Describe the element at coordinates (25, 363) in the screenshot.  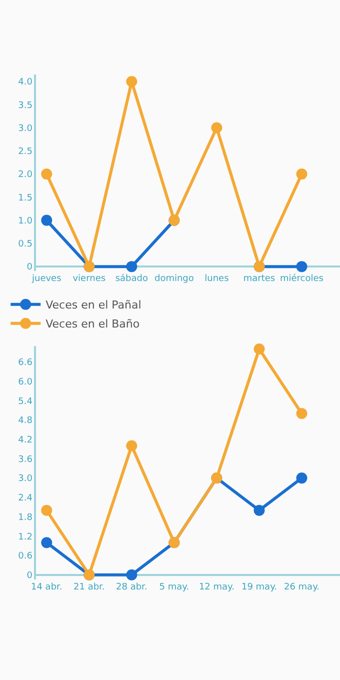
I see `y-tick-label: 6.6` at that location.